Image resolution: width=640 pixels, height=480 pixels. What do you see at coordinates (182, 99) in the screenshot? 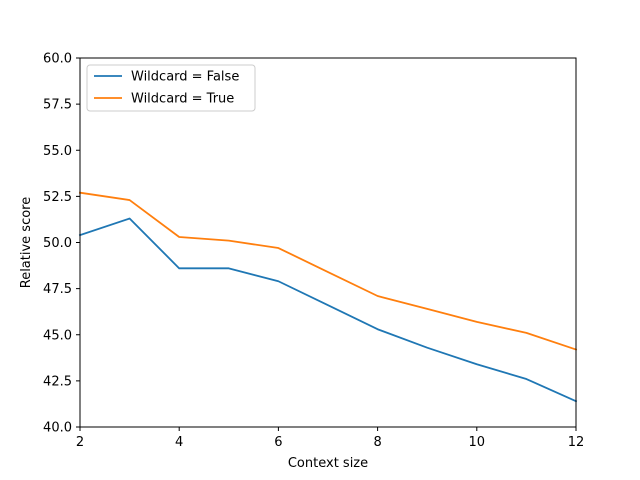
I see `legend-label-wildcard-true: Wildcard = True` at bounding box center [182, 99].